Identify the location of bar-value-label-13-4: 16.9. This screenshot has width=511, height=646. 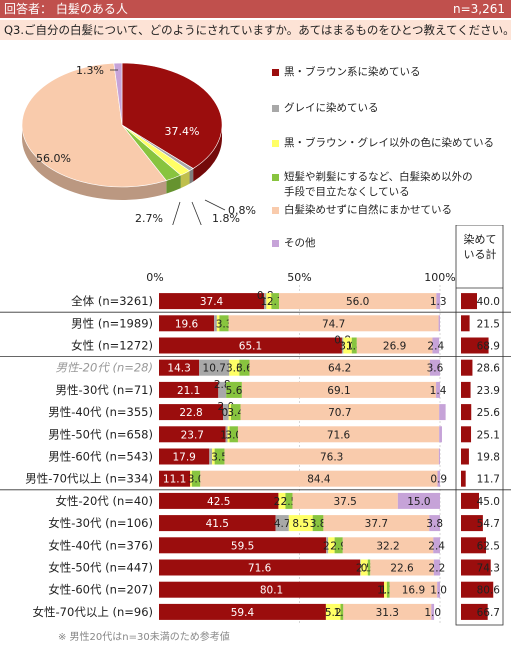
(413, 591).